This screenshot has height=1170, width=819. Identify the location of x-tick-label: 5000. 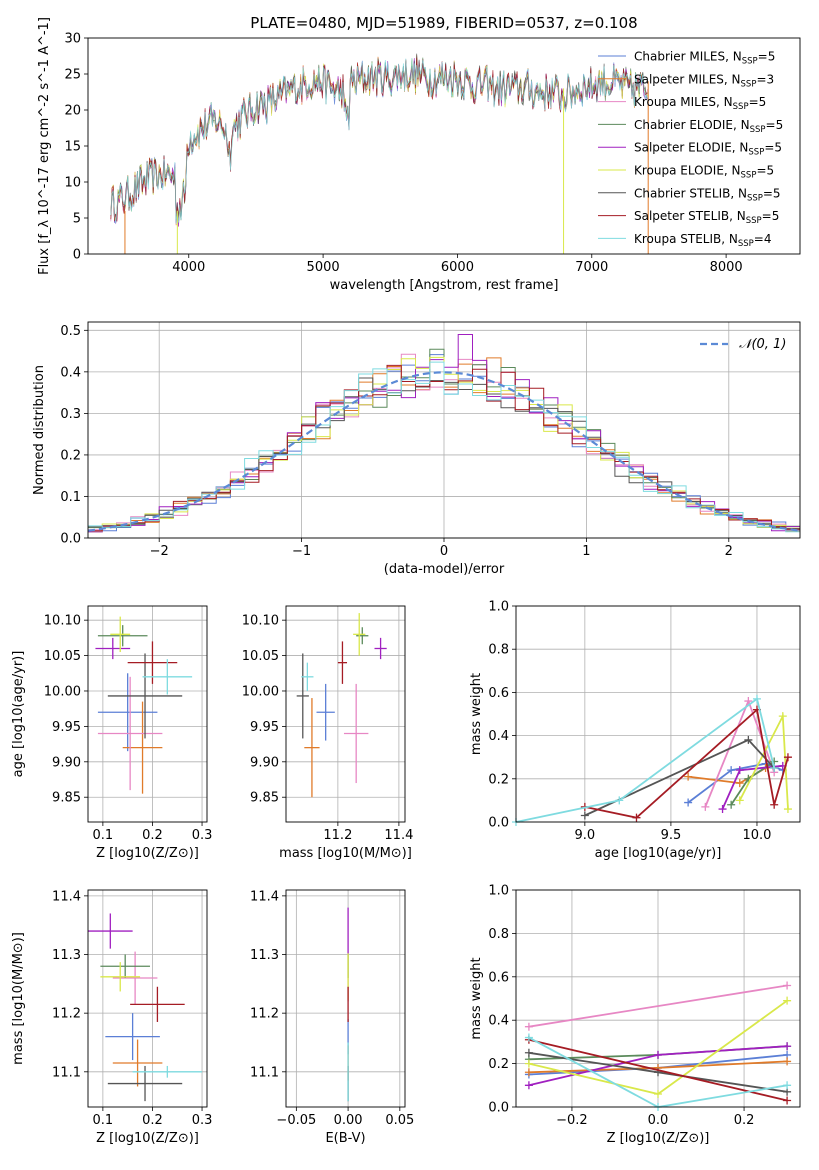
(323, 267).